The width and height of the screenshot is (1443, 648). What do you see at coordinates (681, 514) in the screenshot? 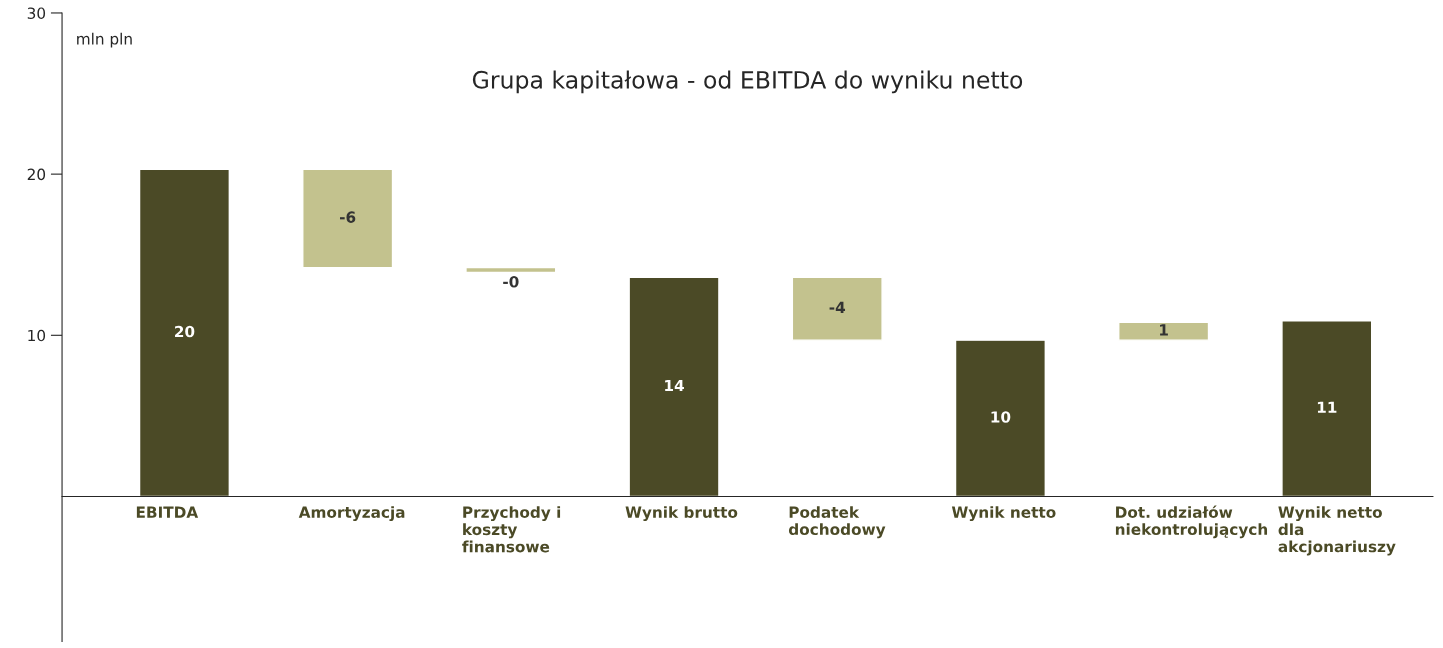
I see `x-tick-label: Wynik brutto` at bounding box center [681, 514].